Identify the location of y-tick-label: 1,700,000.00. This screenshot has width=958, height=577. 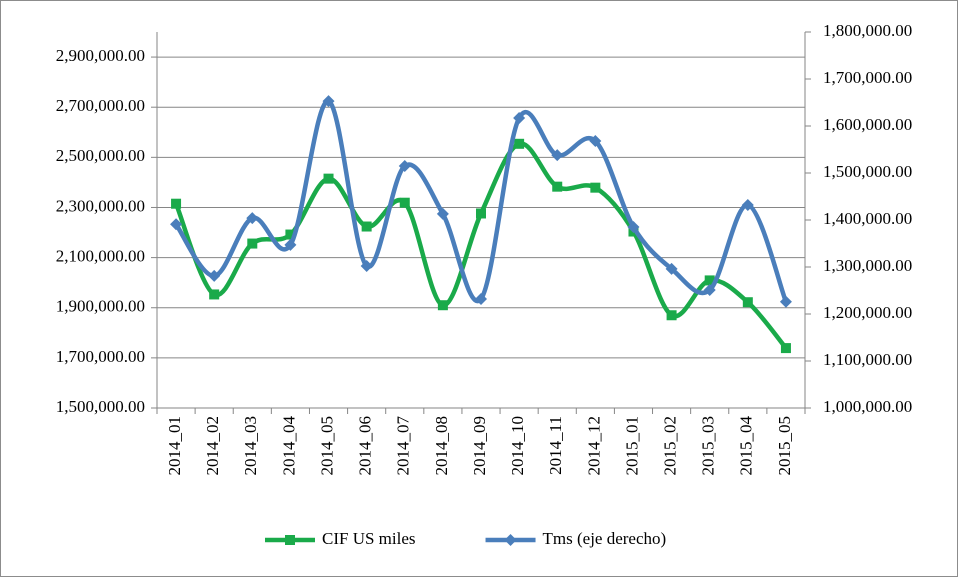
(100, 356).